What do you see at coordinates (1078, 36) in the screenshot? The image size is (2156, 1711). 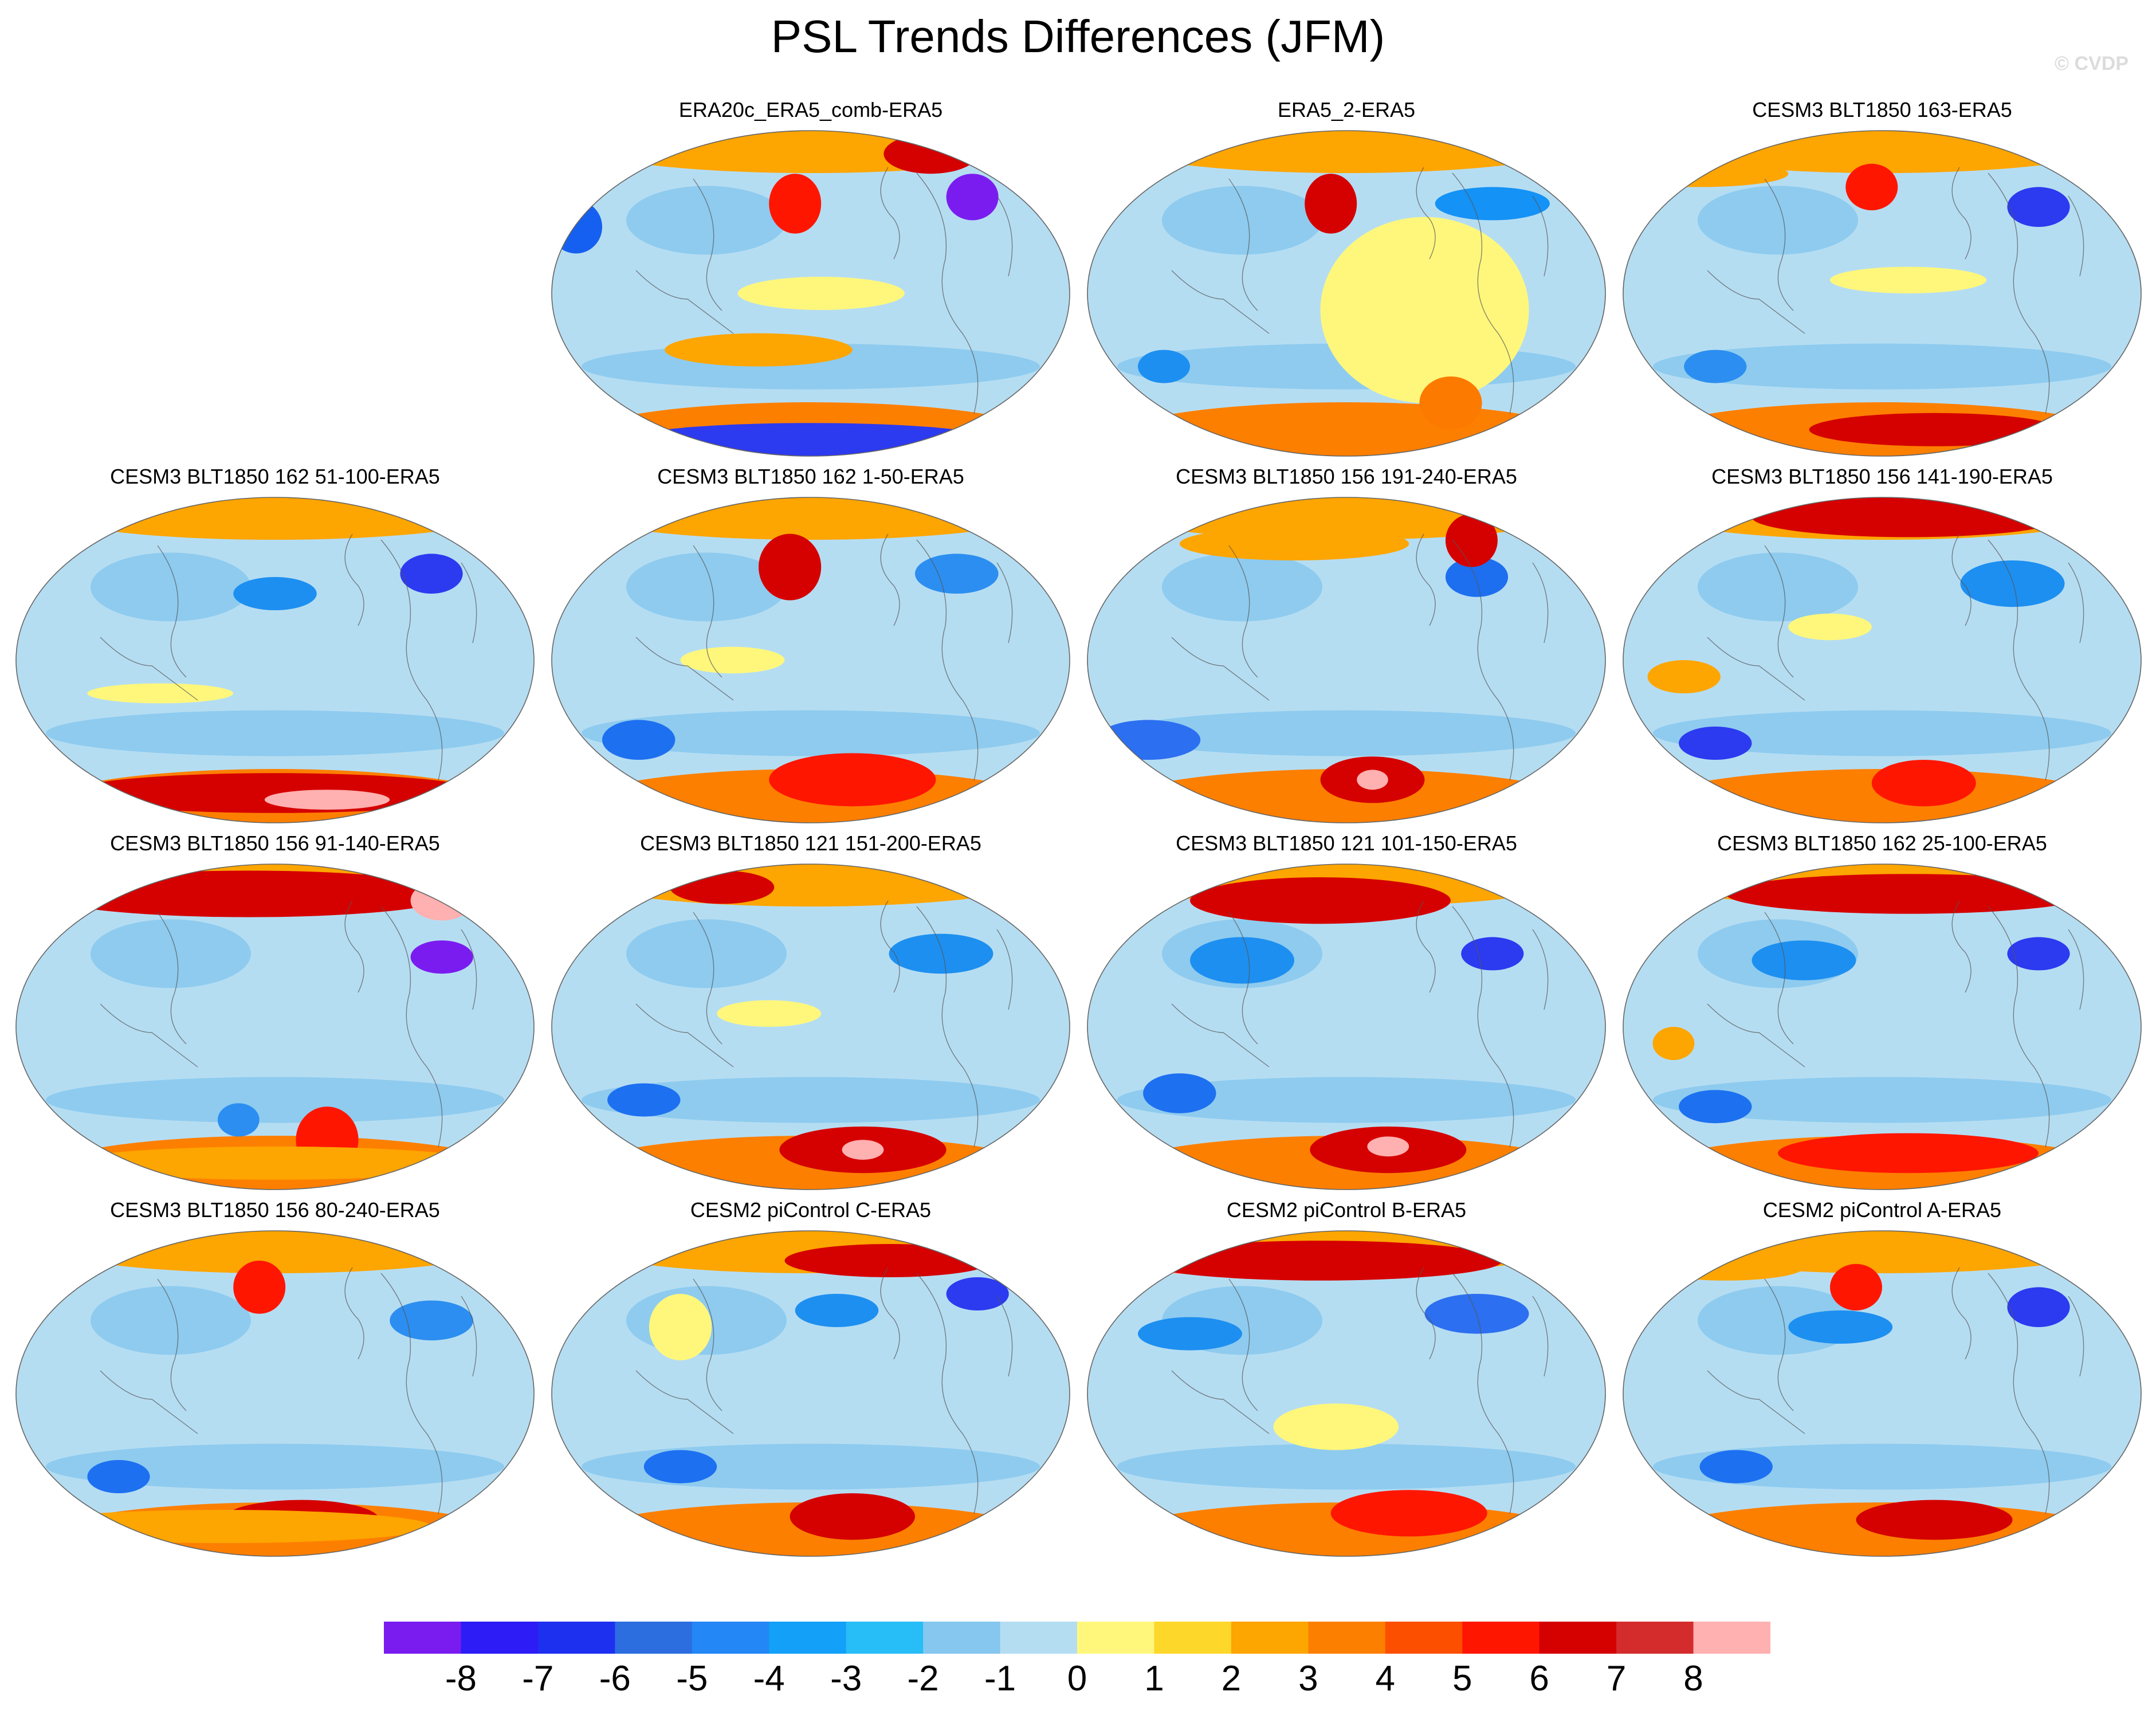 I see `figure-title: PSL Trends Differences (JFM)` at bounding box center [1078, 36].